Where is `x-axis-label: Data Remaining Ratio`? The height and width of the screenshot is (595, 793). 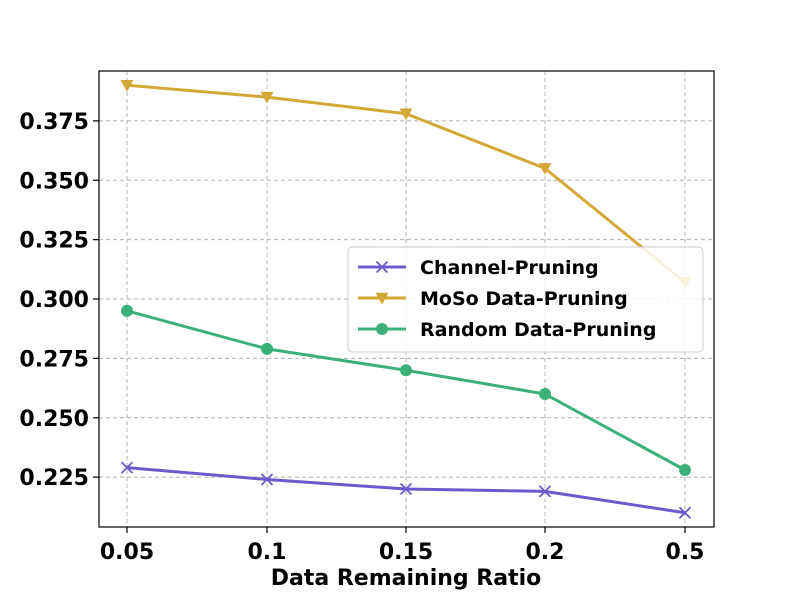 x-axis-label: Data Remaining Ratio is located at coordinates (406, 578).